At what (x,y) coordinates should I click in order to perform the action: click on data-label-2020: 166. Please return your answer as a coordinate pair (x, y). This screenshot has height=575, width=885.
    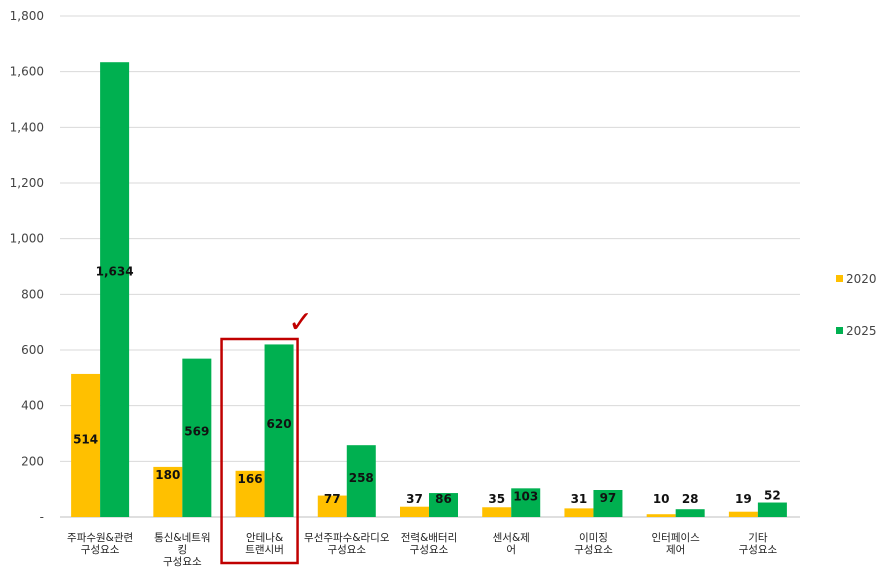
    Looking at the image, I should click on (250, 479).